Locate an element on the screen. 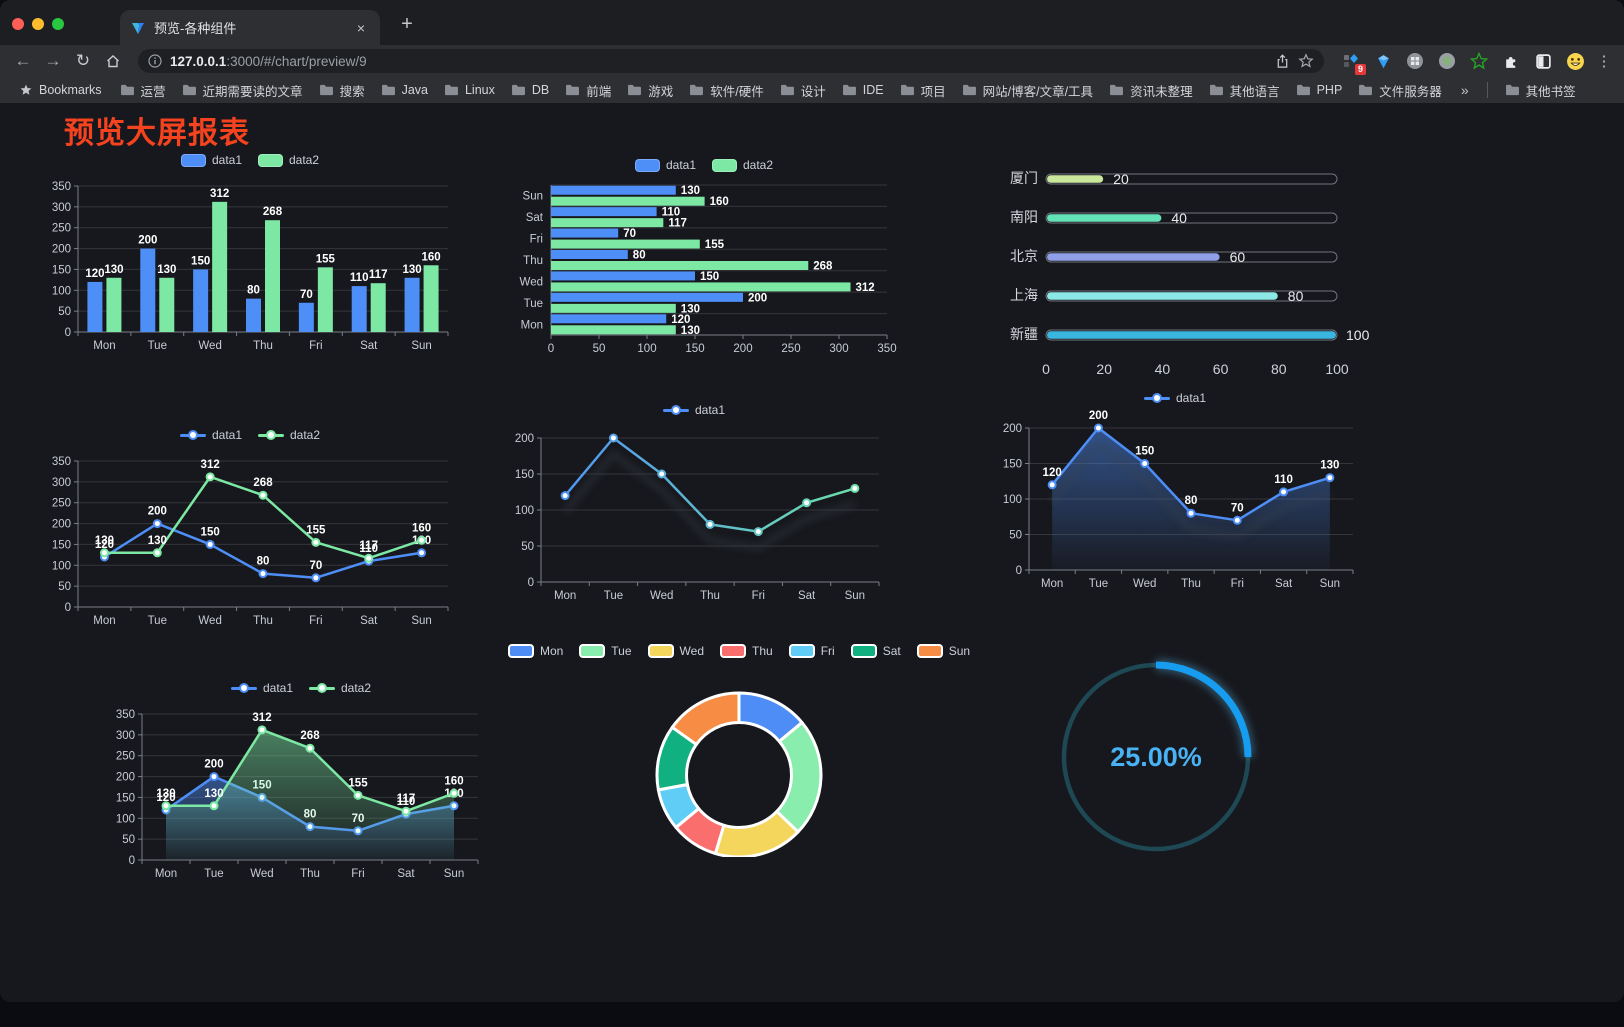  bookmark-folder: Java is located at coordinates (404, 90).